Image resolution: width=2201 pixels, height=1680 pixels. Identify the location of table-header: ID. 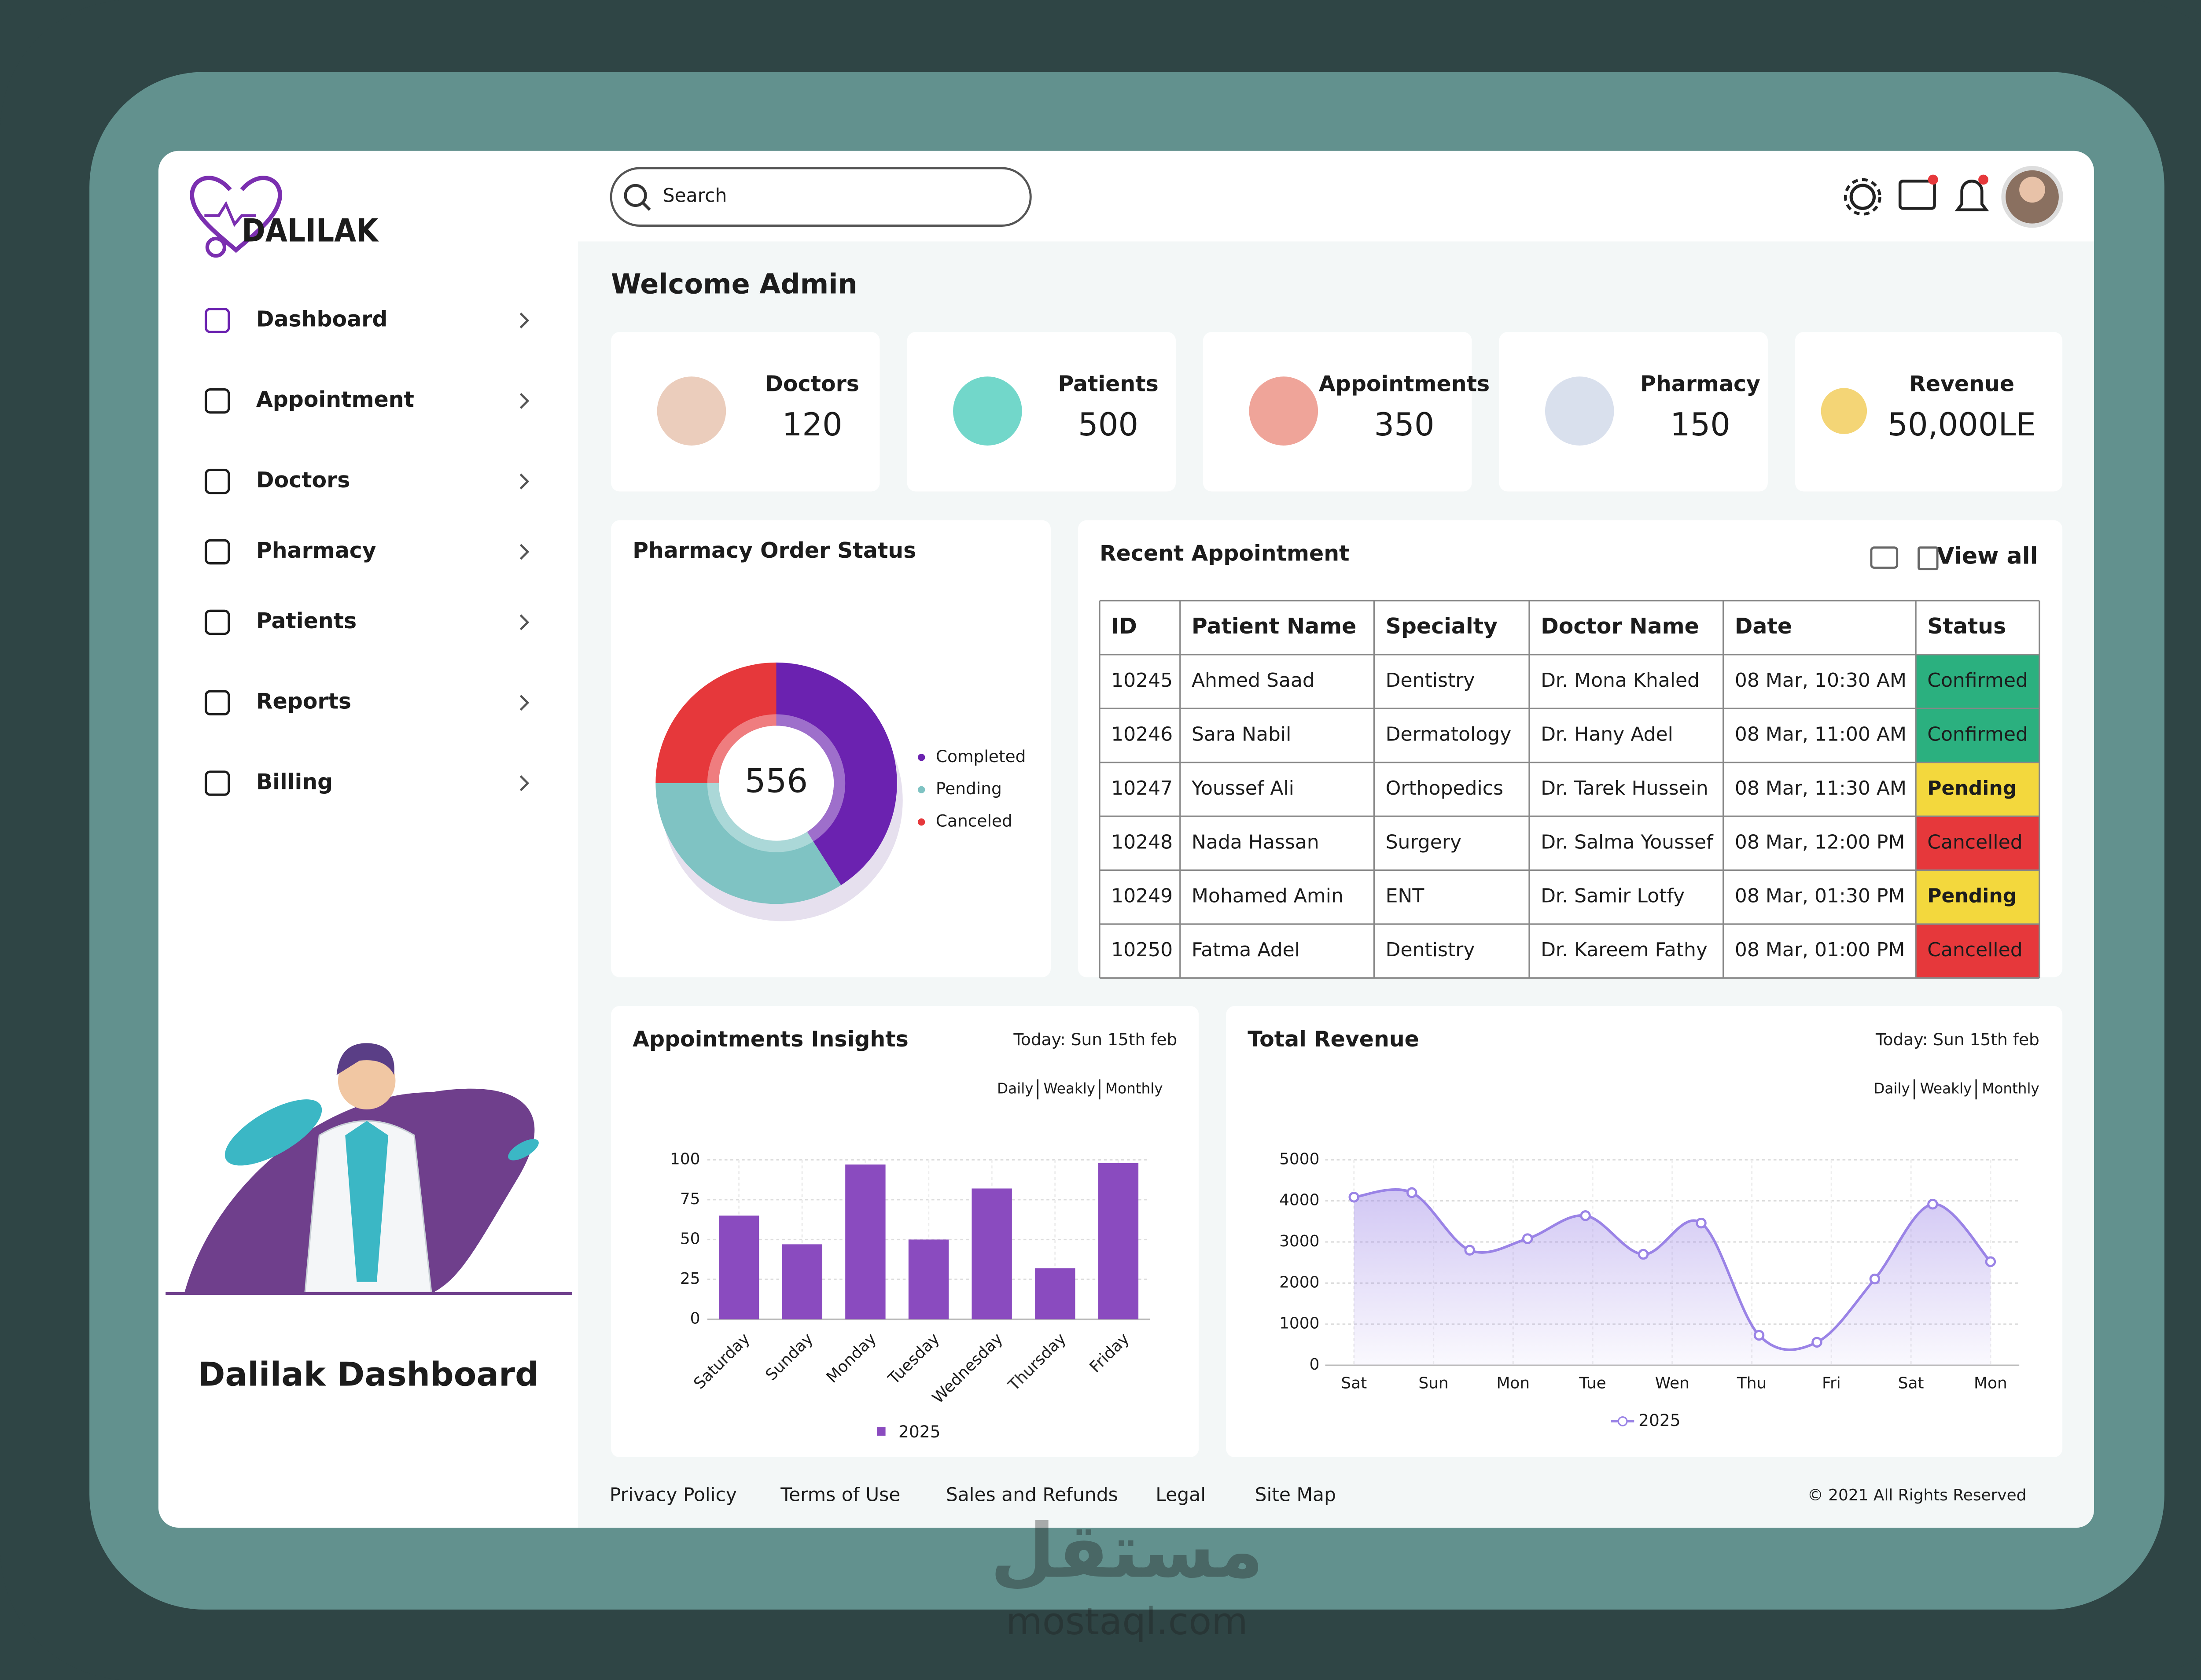
(1124, 626).